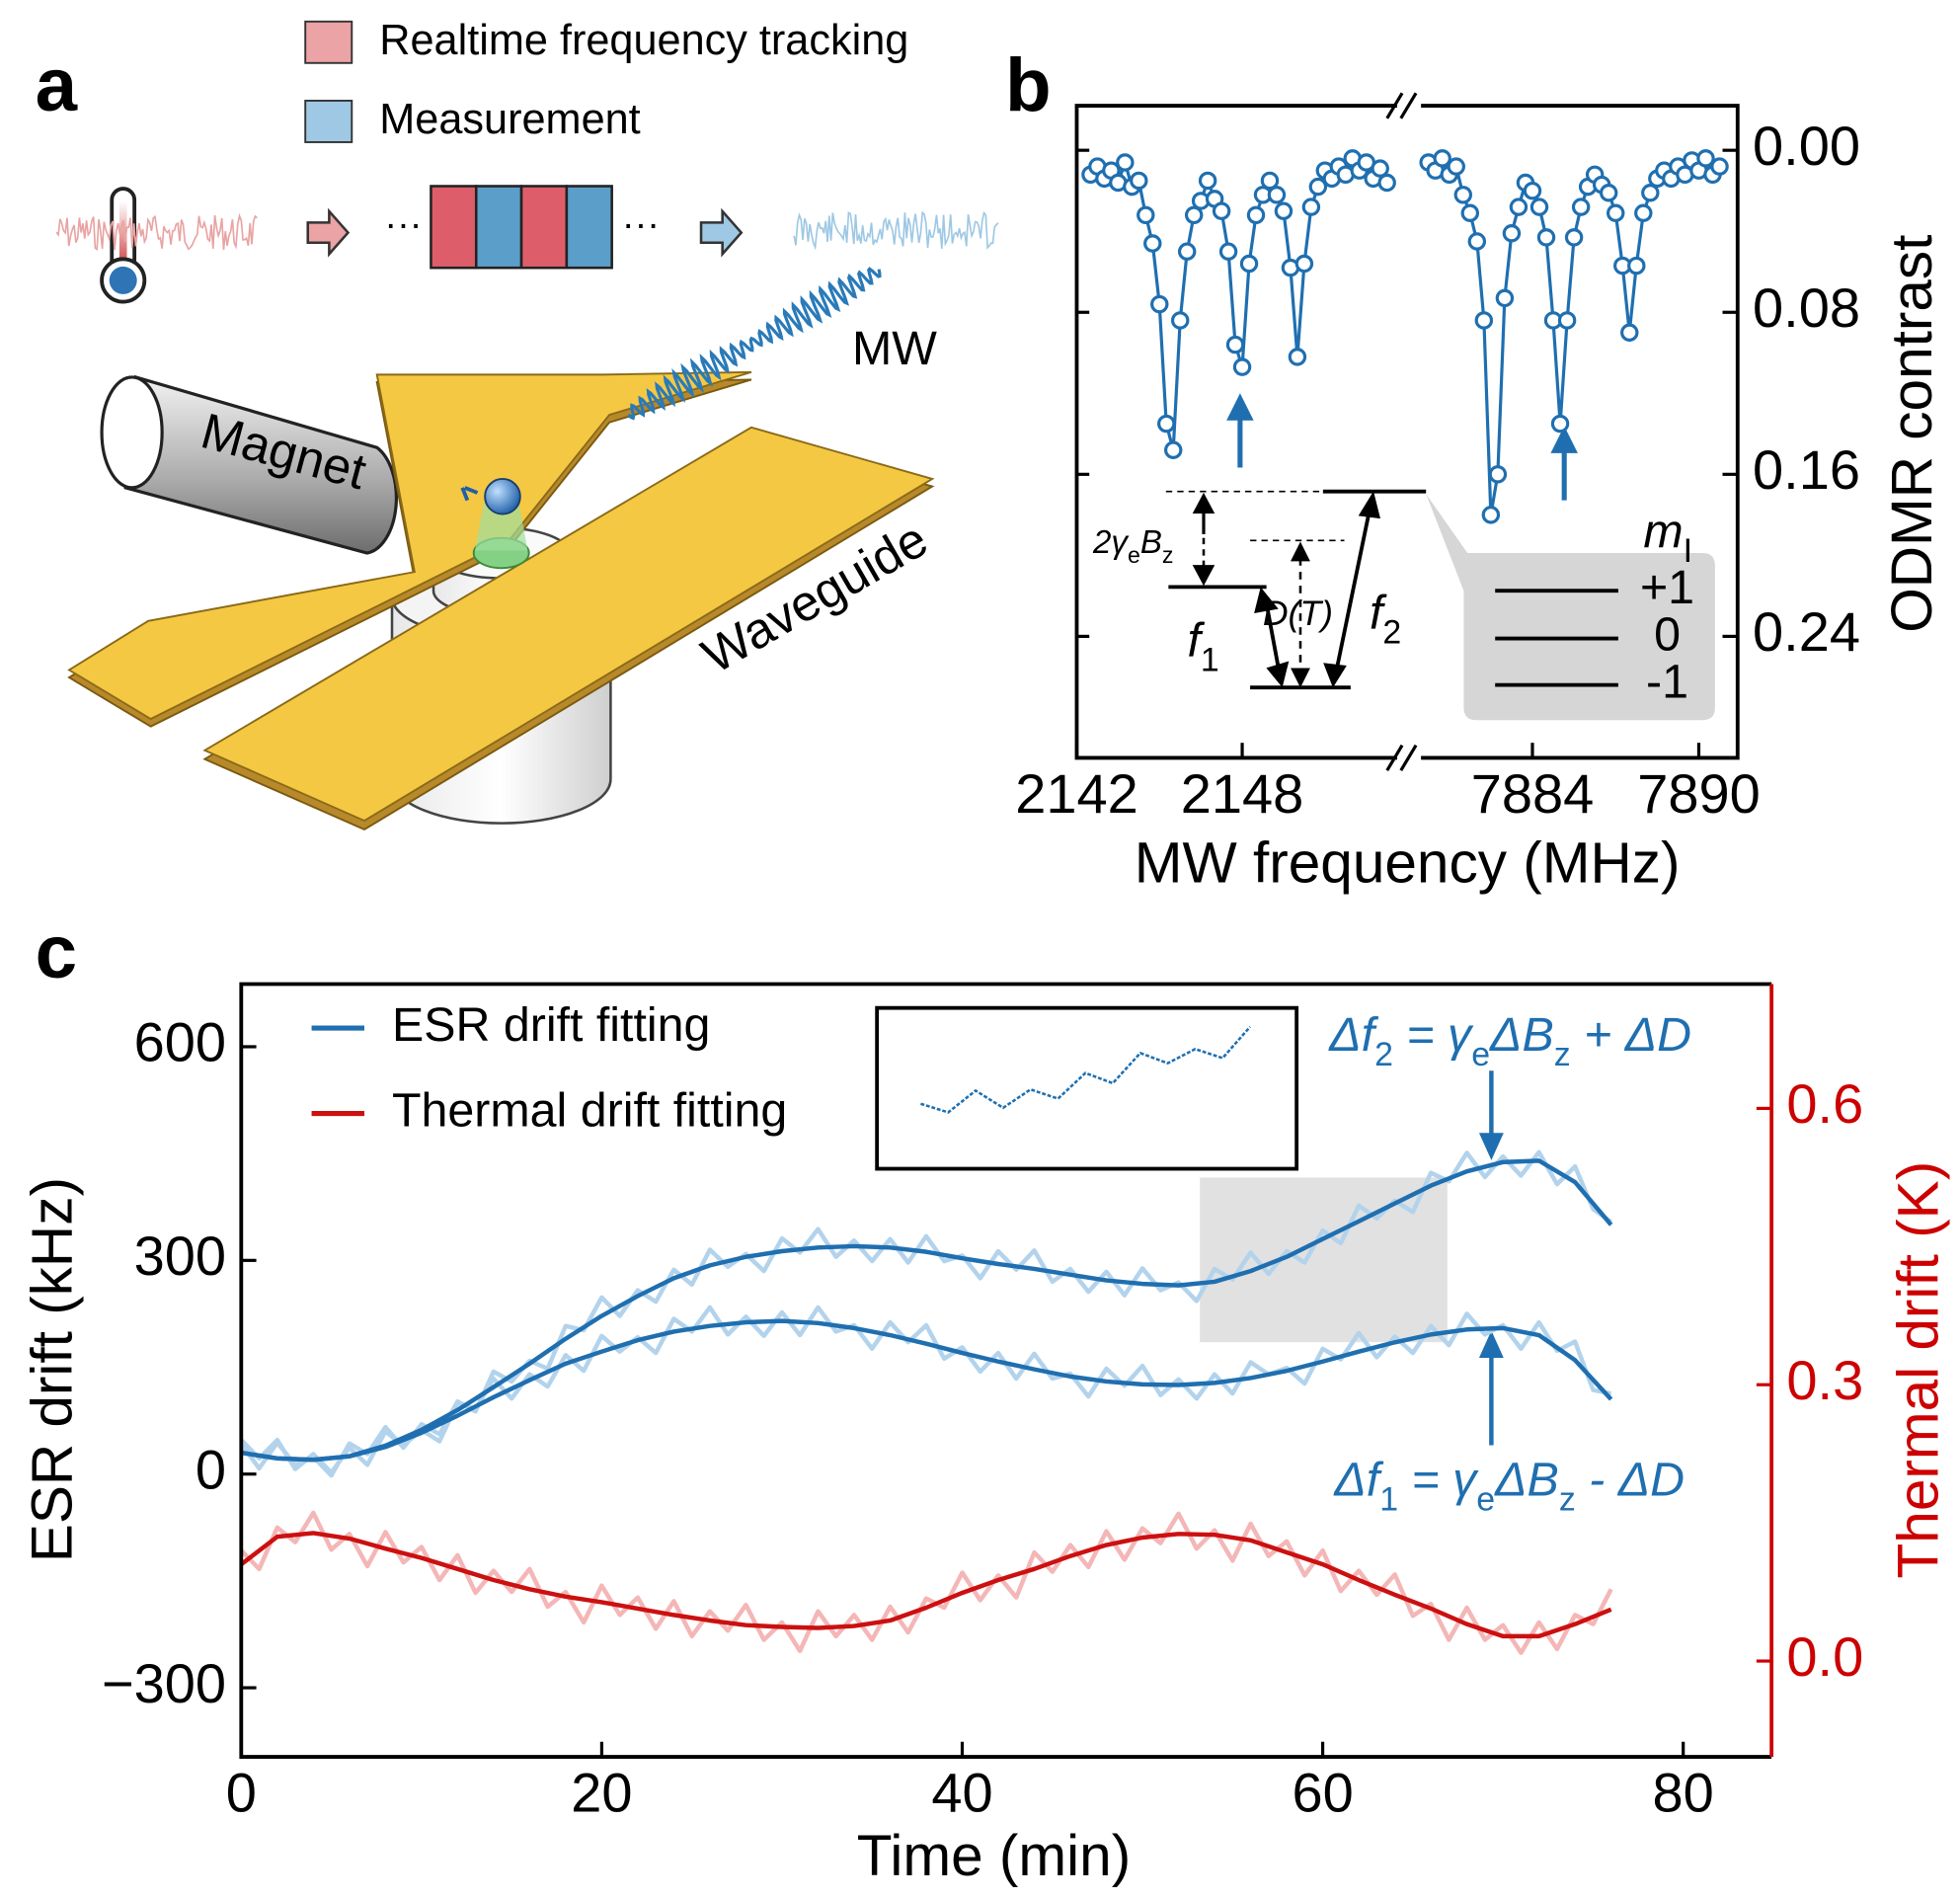  Describe the element at coordinates (1556, 638) in the screenshot. I see `sublevels` at that location.